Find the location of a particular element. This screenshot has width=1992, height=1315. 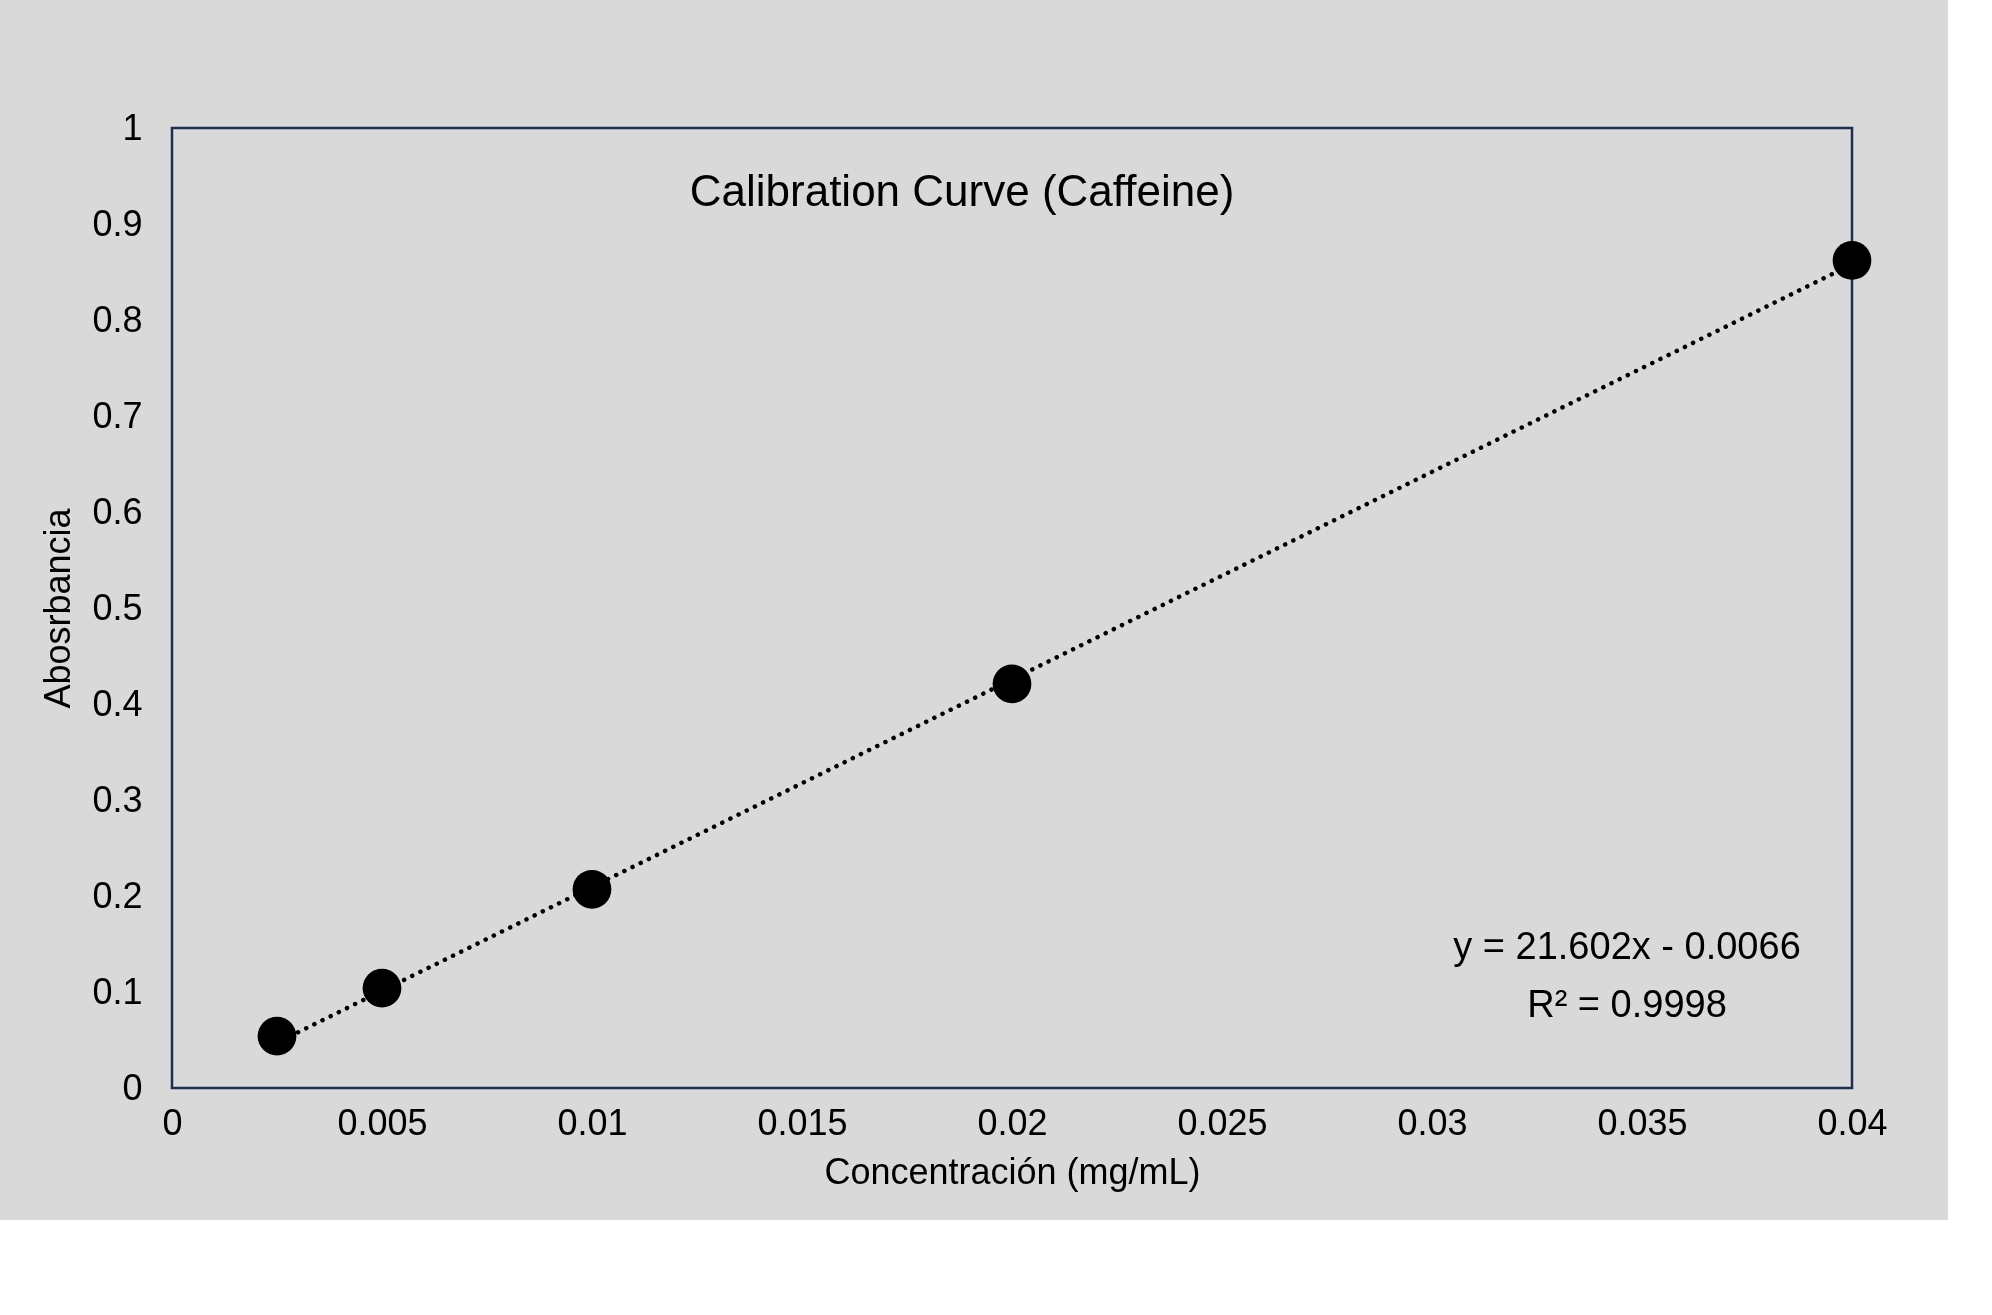

annotation: R² = 0.9998 is located at coordinates (1627, 1004).